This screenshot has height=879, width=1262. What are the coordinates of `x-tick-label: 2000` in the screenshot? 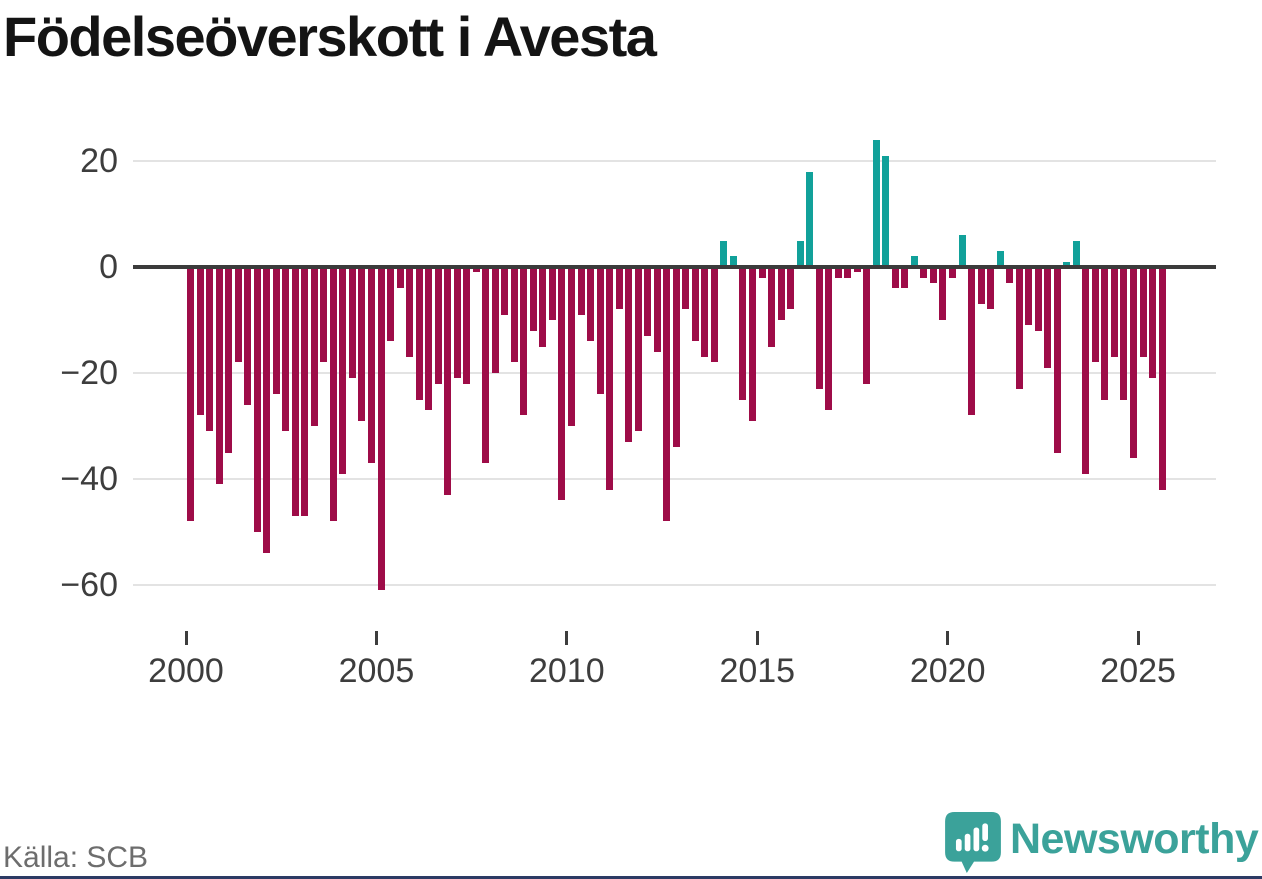 It's located at (186, 671).